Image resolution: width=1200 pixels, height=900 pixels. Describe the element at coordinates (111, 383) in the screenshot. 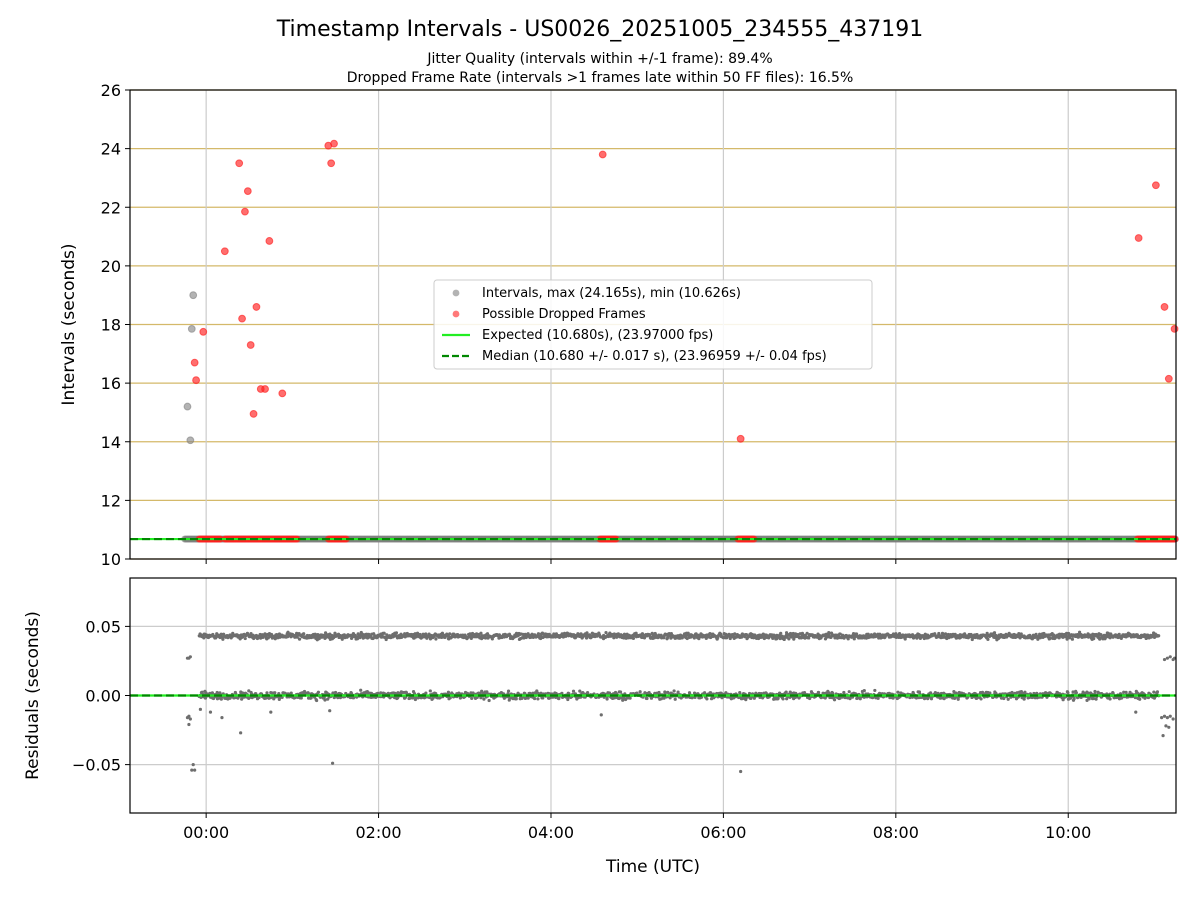

I see `intervals-y-tick-label: 16` at that location.